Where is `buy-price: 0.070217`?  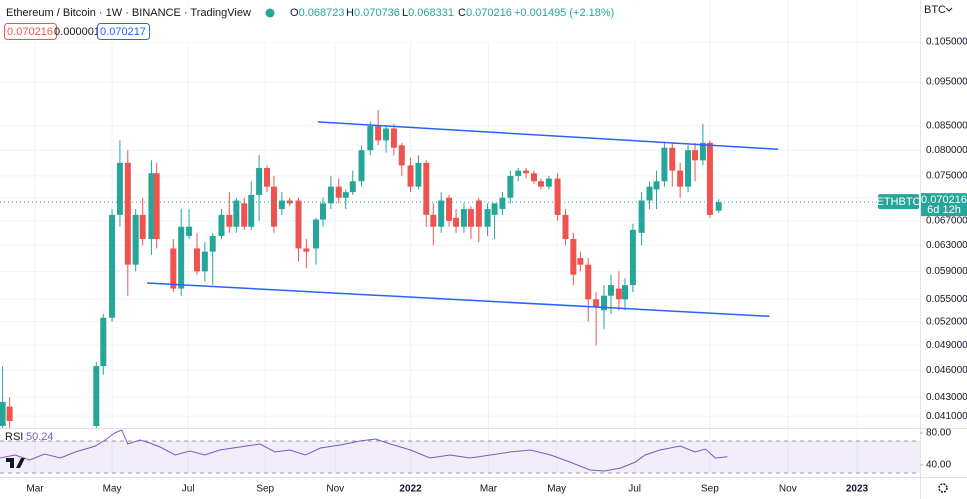 buy-price: 0.070217 is located at coordinates (123, 32).